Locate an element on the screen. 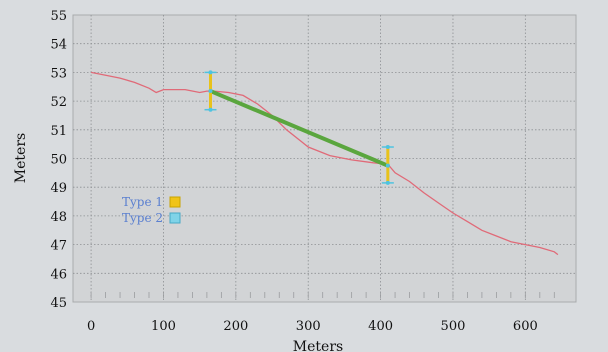 The image size is (608, 352). x-tick-label: 0 is located at coordinates (91, 326).